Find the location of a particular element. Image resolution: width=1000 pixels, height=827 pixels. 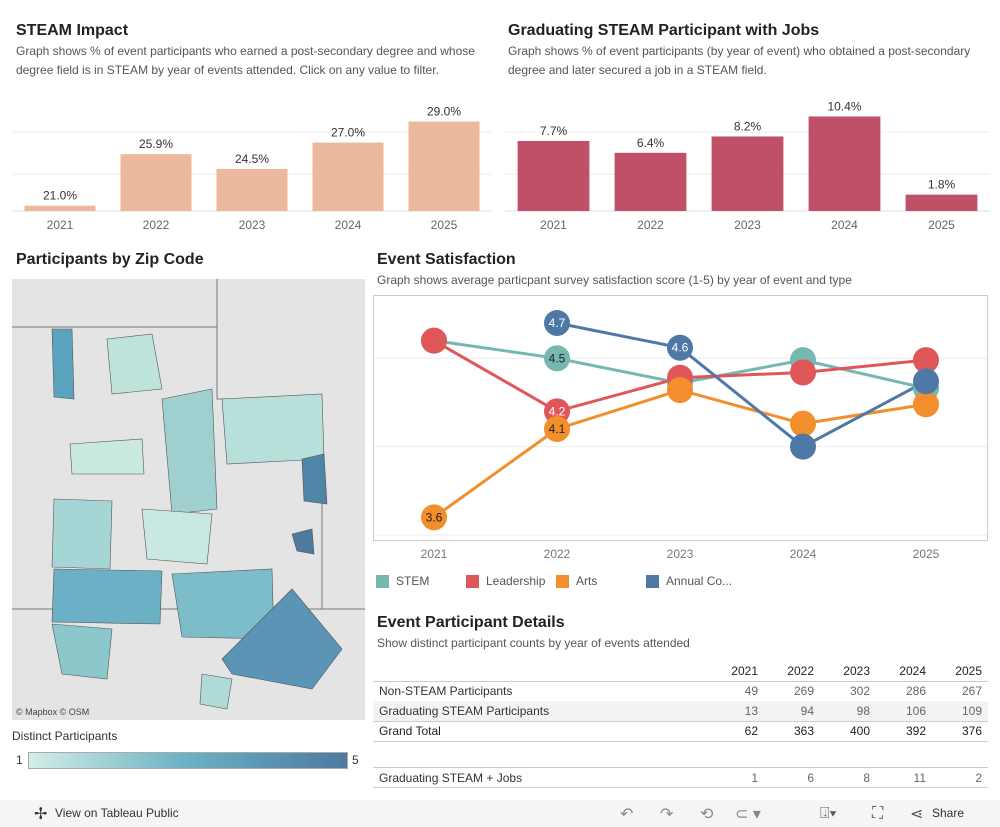

cell: 6 is located at coordinates (810, 777).